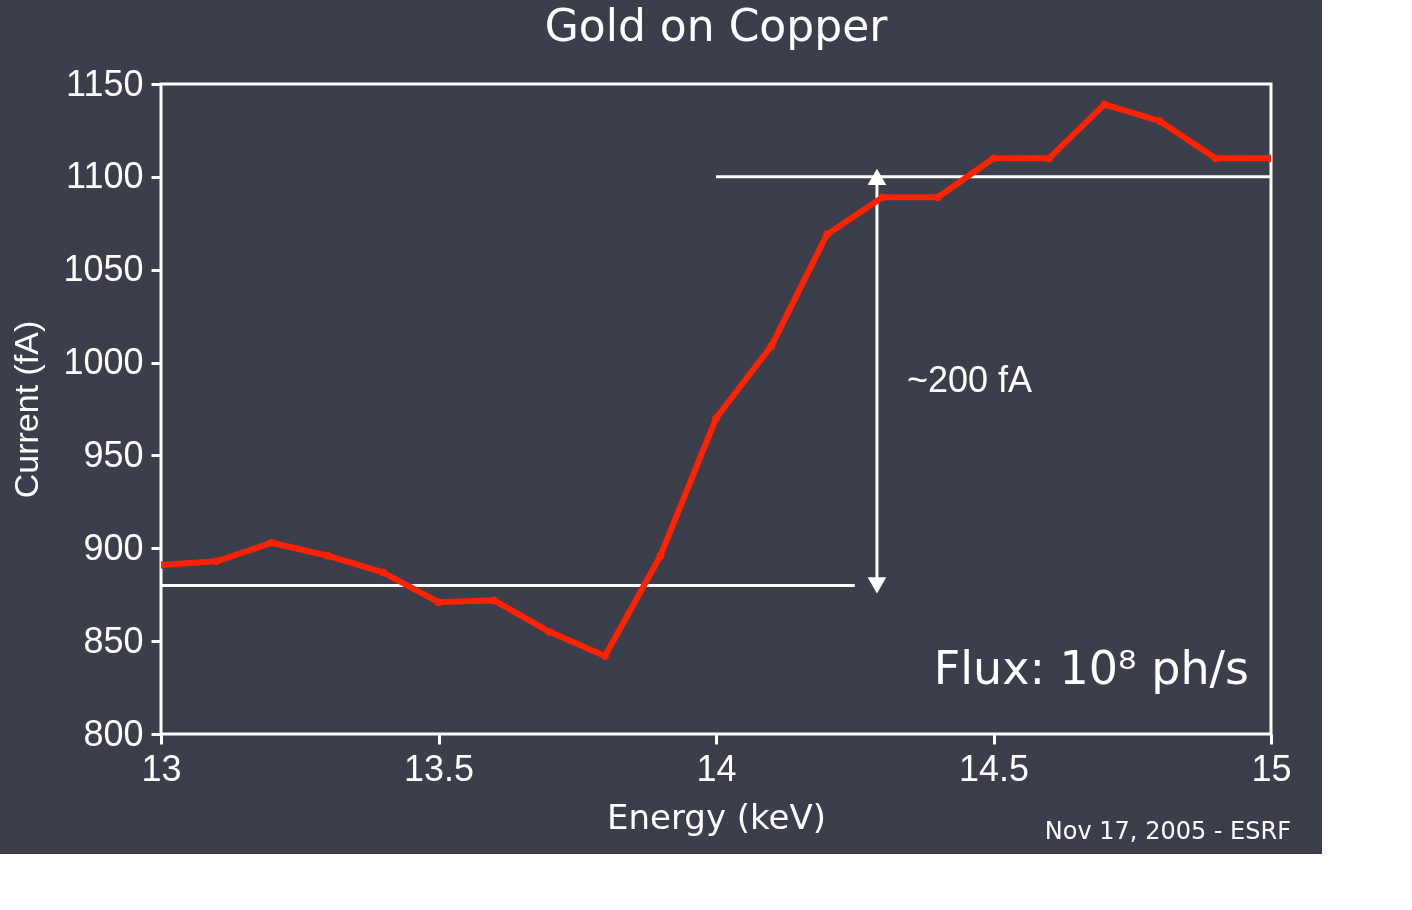 The image size is (1412, 910). Describe the element at coordinates (716, 816) in the screenshot. I see `x-axis-title: Energy (keV)` at that location.